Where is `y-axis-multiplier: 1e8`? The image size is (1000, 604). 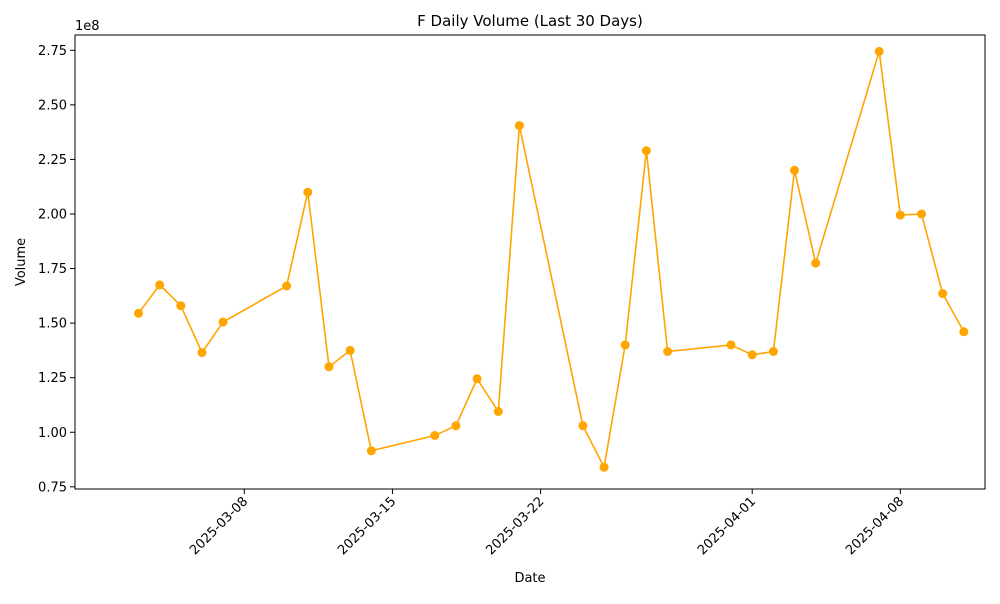
y-axis-multiplier: 1e8 is located at coordinates (87, 26).